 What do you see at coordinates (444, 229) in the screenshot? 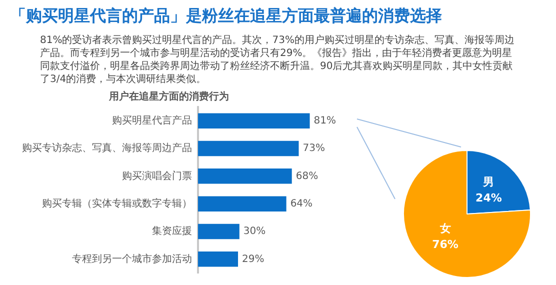
I see `slice-label: 女` at bounding box center [444, 229].